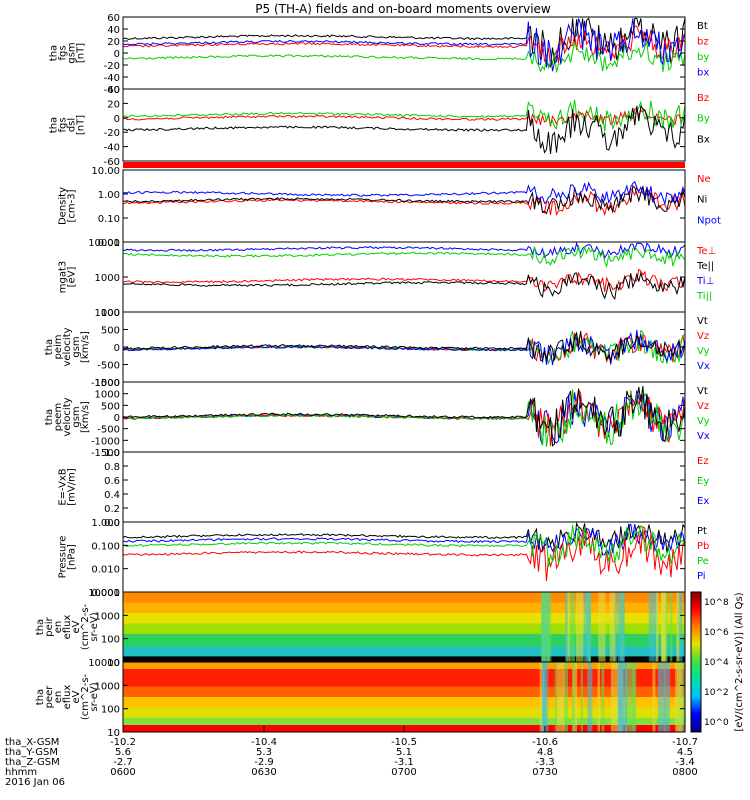  Describe the element at coordinates (404, 56) in the screenshot. I see `series-line-by` at that location.